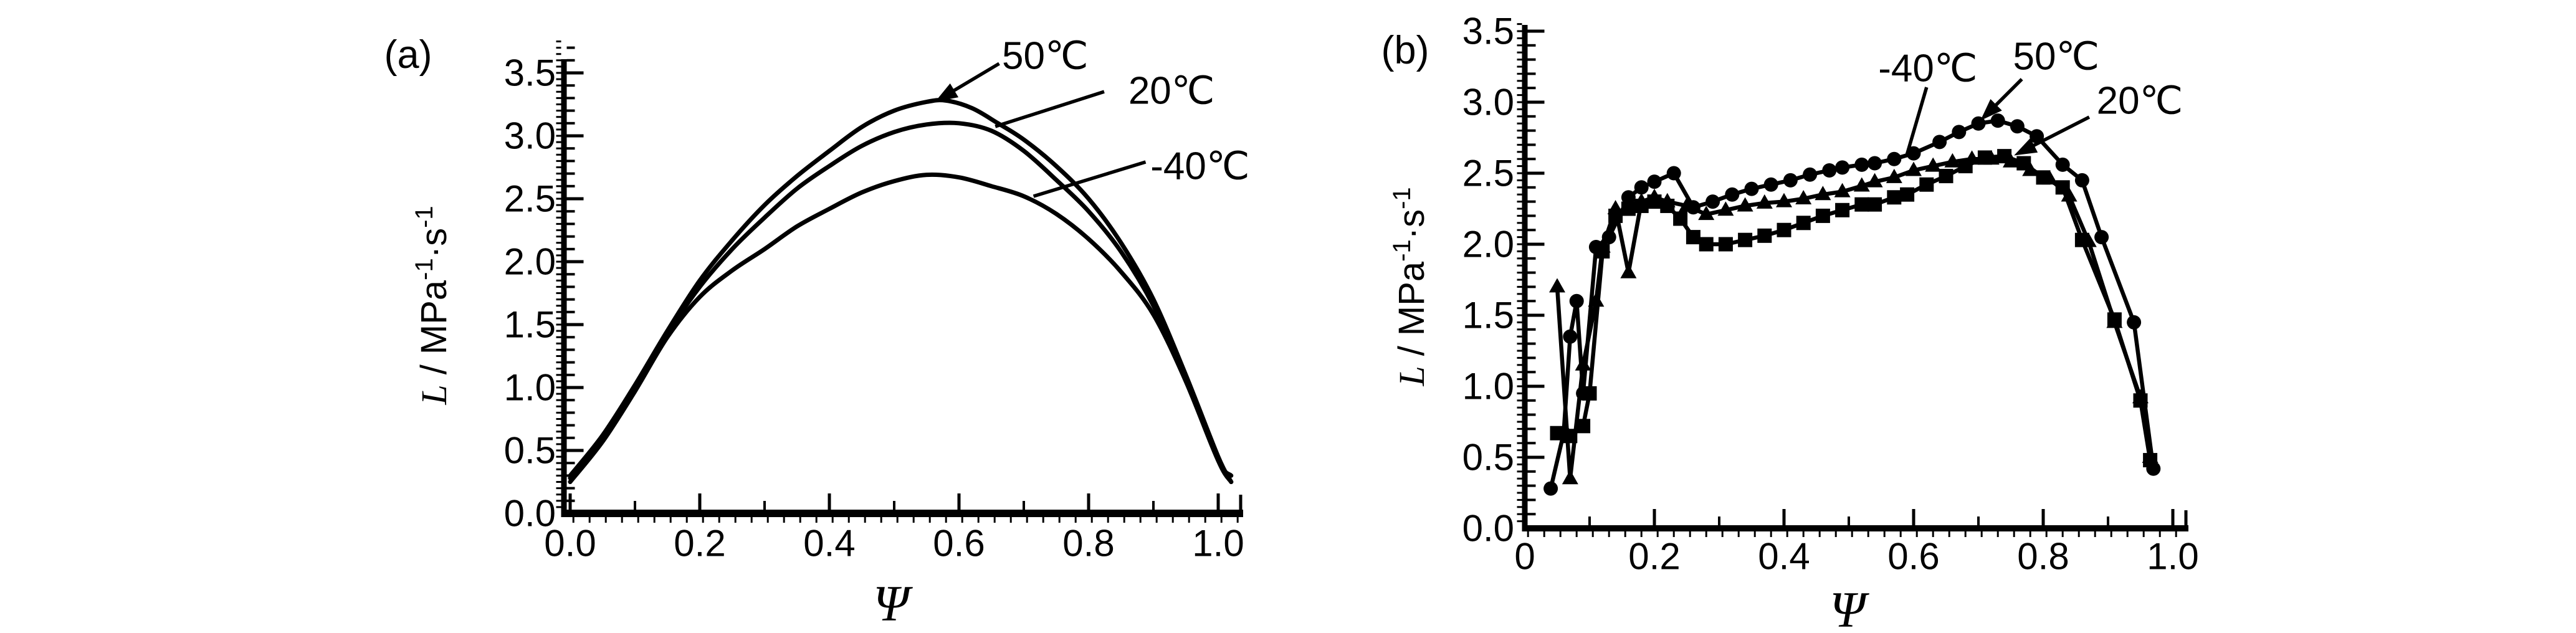 The height and width of the screenshot is (633, 2576). What do you see at coordinates (1488, 386) in the screenshot?
I see `y-tick-label: 1.0` at bounding box center [1488, 386].